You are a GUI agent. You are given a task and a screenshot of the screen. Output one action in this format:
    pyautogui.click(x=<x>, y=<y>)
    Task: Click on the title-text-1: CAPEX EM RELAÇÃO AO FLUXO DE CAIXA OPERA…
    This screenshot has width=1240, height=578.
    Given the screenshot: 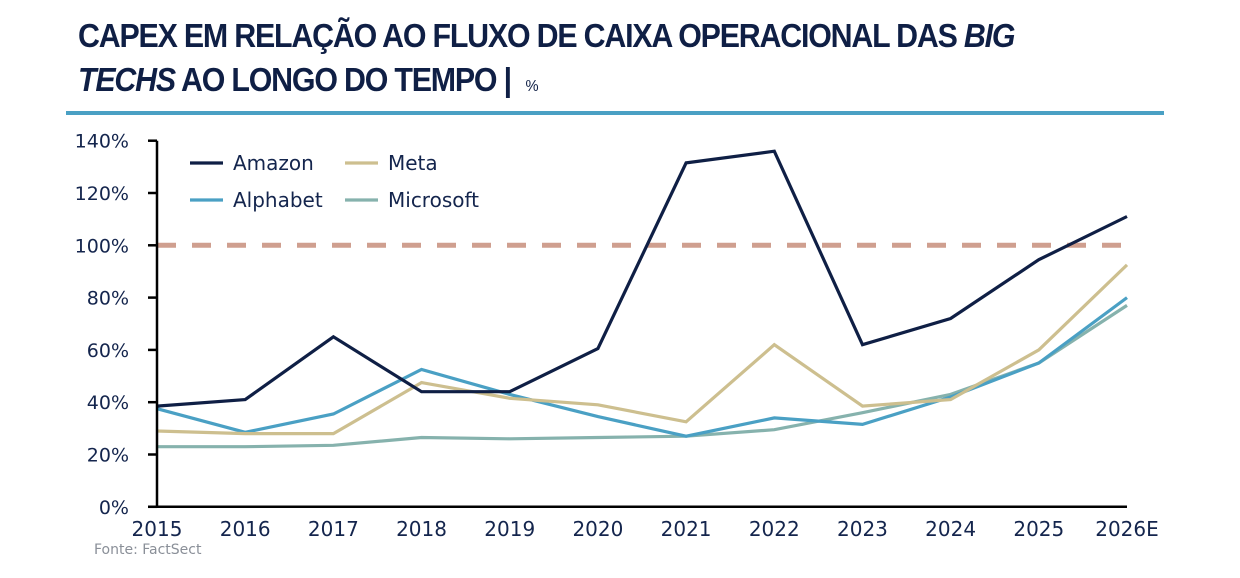 What is the action you would take?
    pyautogui.click(x=521, y=35)
    